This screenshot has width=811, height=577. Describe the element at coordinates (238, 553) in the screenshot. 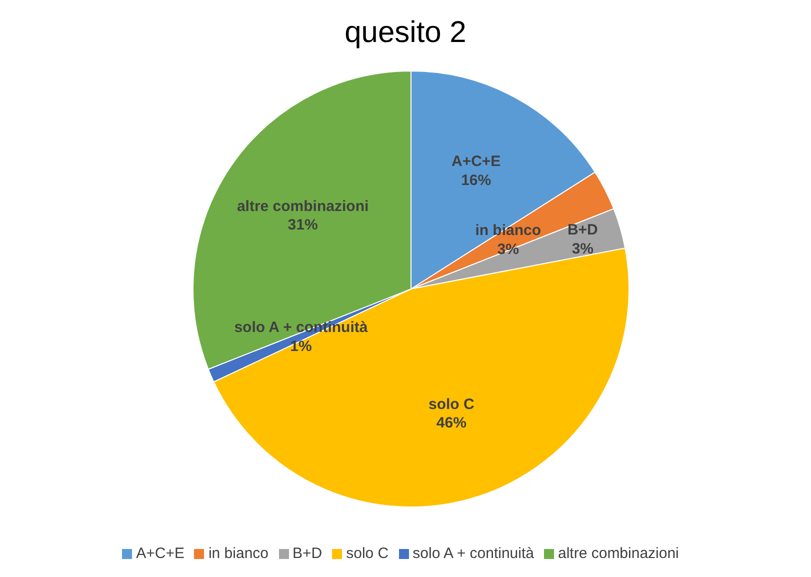

I see `legend-label: in bianco` at that location.